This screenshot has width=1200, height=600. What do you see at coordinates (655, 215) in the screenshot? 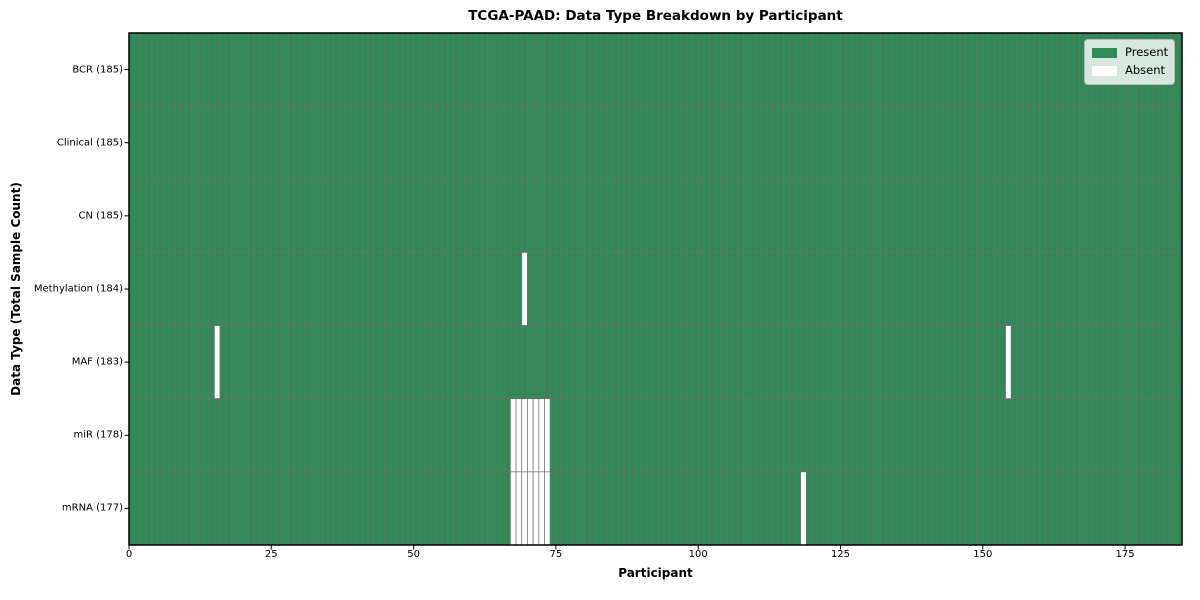
I see `row-CN` at bounding box center [655, 215].